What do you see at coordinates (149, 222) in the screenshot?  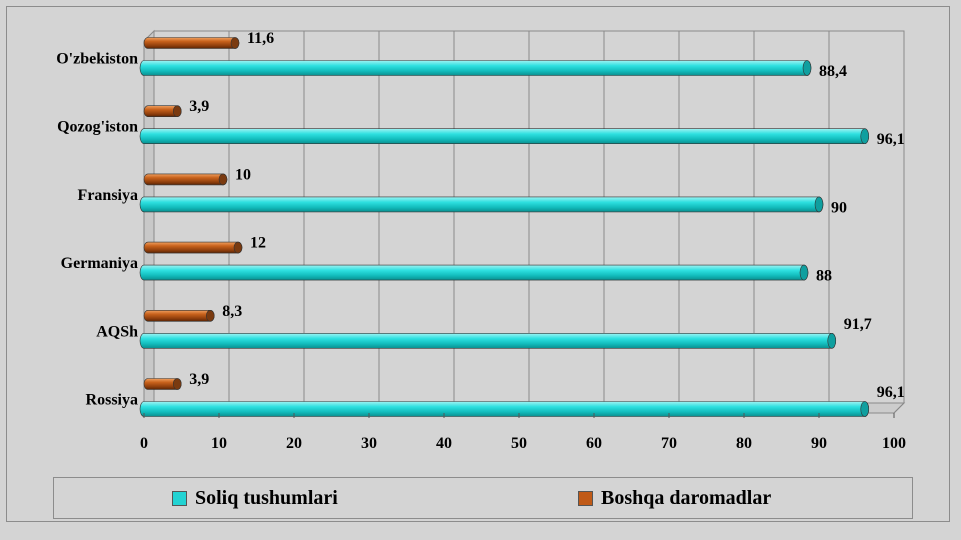 I see `side-wall` at bounding box center [149, 222].